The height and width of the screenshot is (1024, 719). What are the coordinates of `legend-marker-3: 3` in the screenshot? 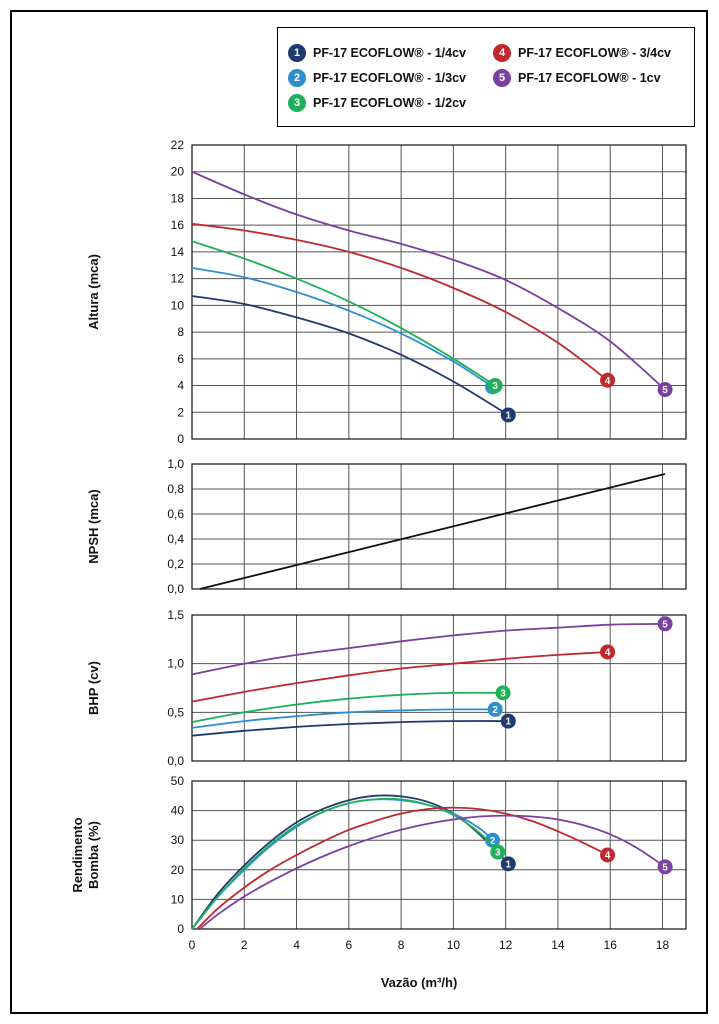 It's located at (297, 103).